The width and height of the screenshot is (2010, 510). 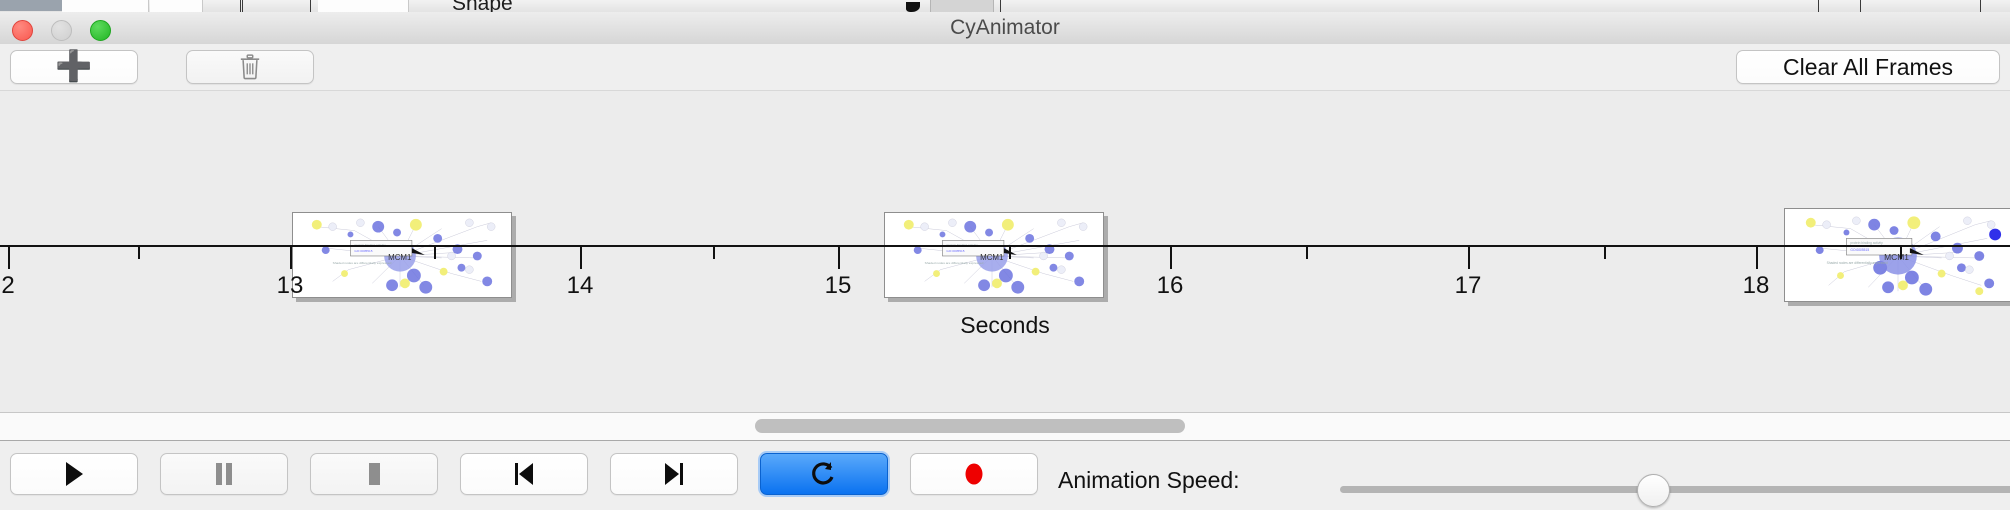 I want to click on axis-tick-label: 15, so click(x=838, y=285).